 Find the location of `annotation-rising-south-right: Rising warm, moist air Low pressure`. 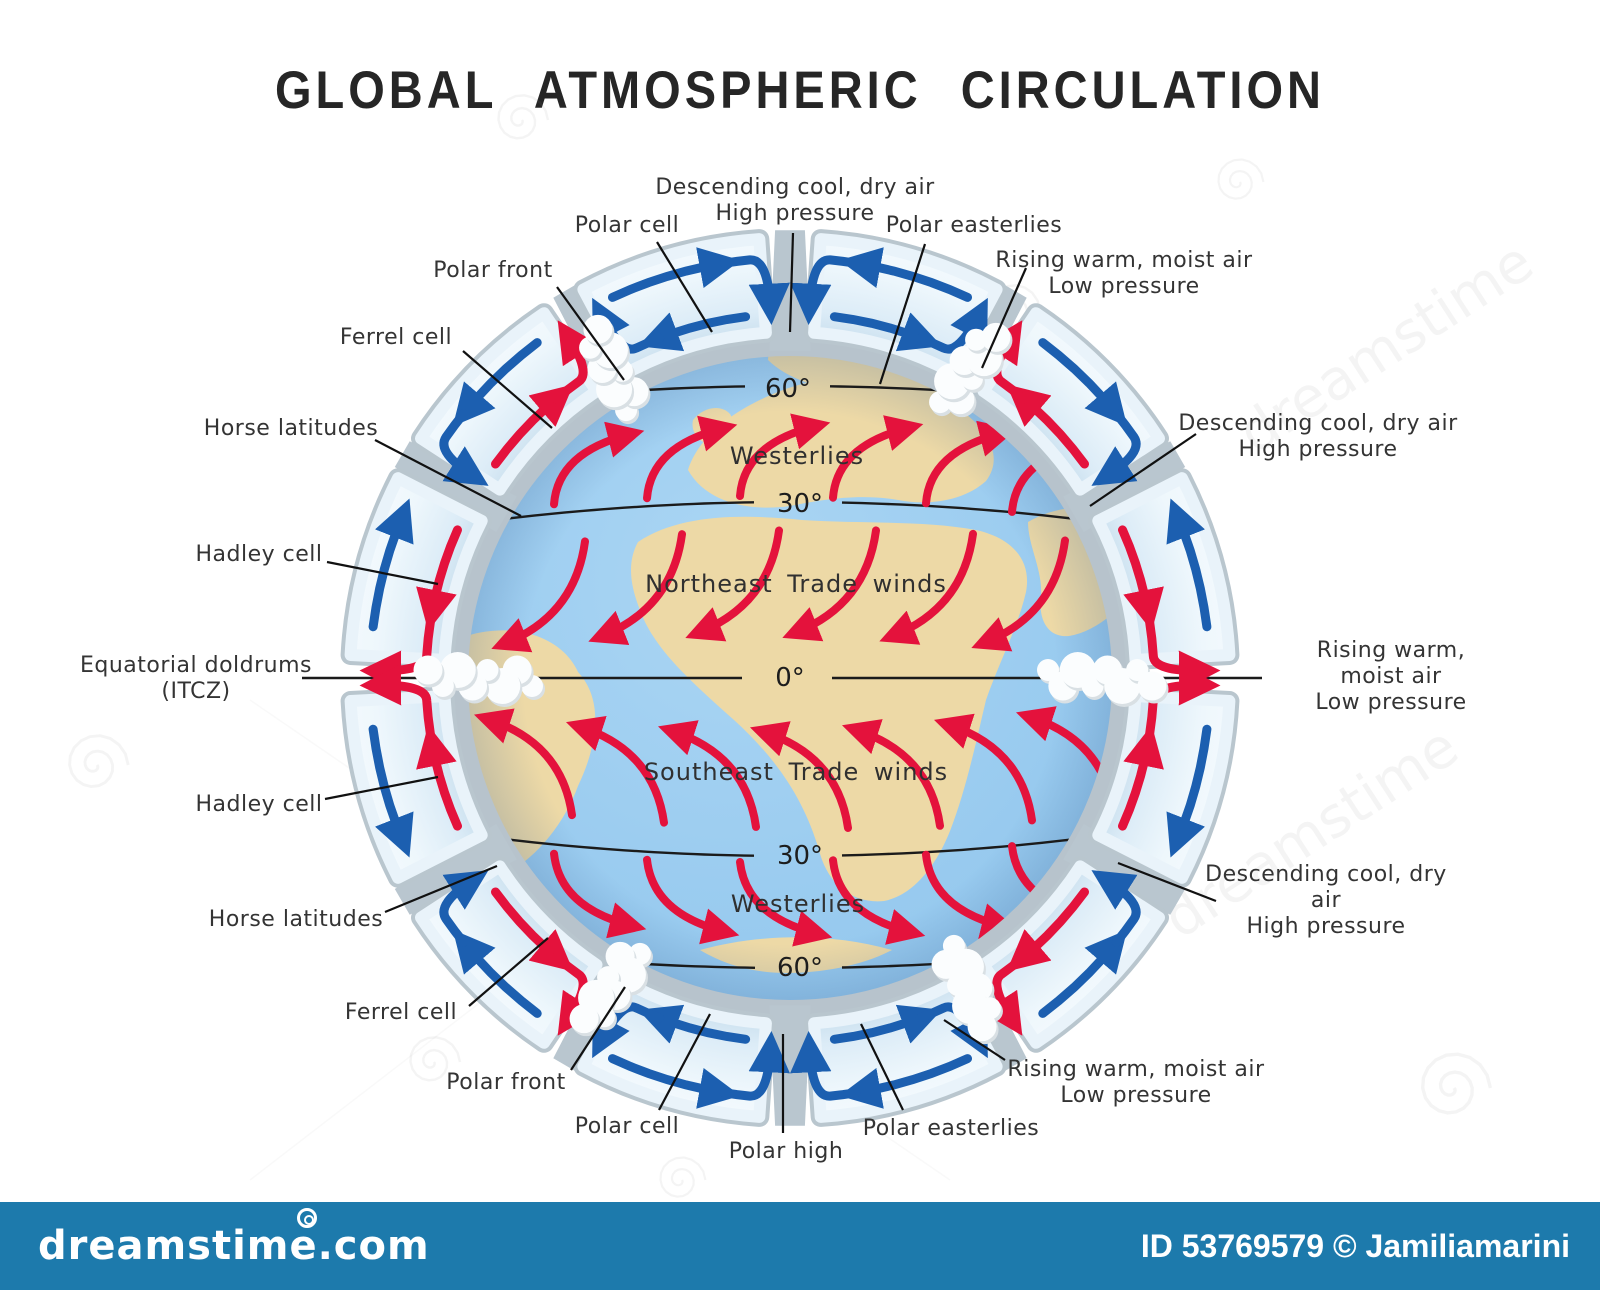

annotation-rising-south-right: Rising warm, moist air Low pressure is located at coordinates (1136, 1082).